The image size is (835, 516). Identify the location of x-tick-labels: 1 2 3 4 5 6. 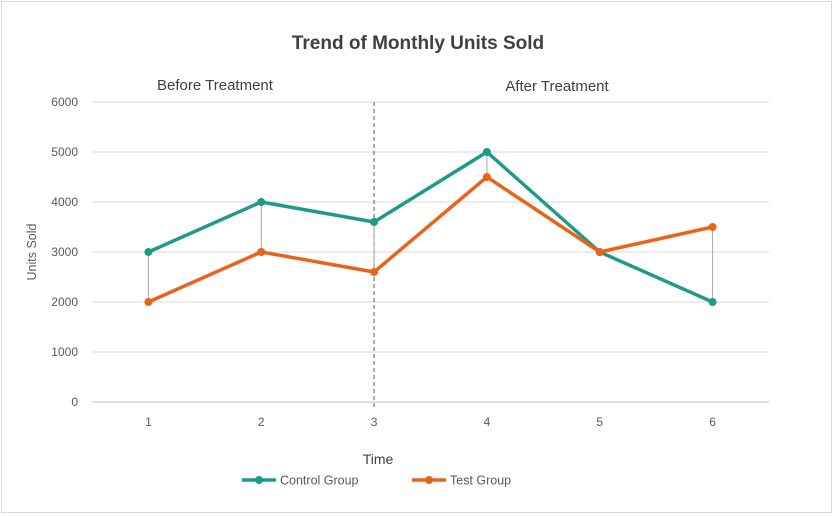
(430, 422).